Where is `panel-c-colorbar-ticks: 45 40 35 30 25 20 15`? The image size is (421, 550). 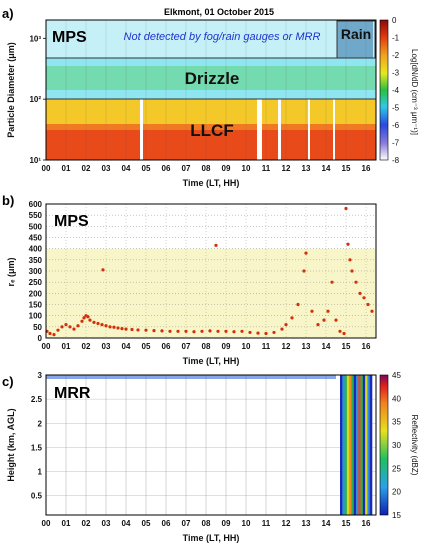 panel-c-colorbar-ticks: 45 40 35 30 25 20 15 is located at coordinates (396, 445).